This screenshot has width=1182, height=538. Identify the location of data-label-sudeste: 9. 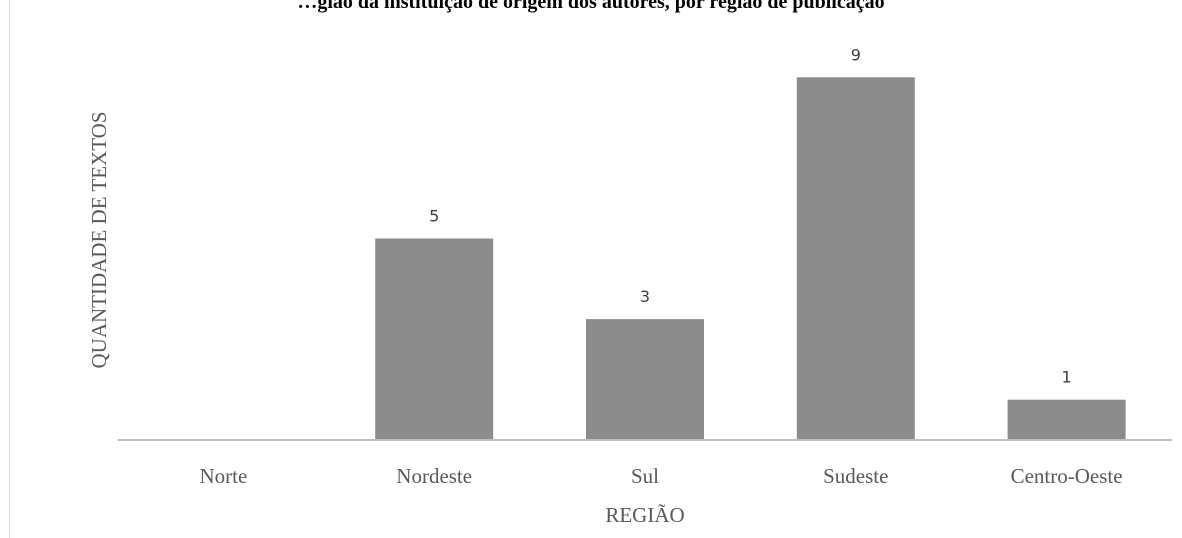
(856, 54).